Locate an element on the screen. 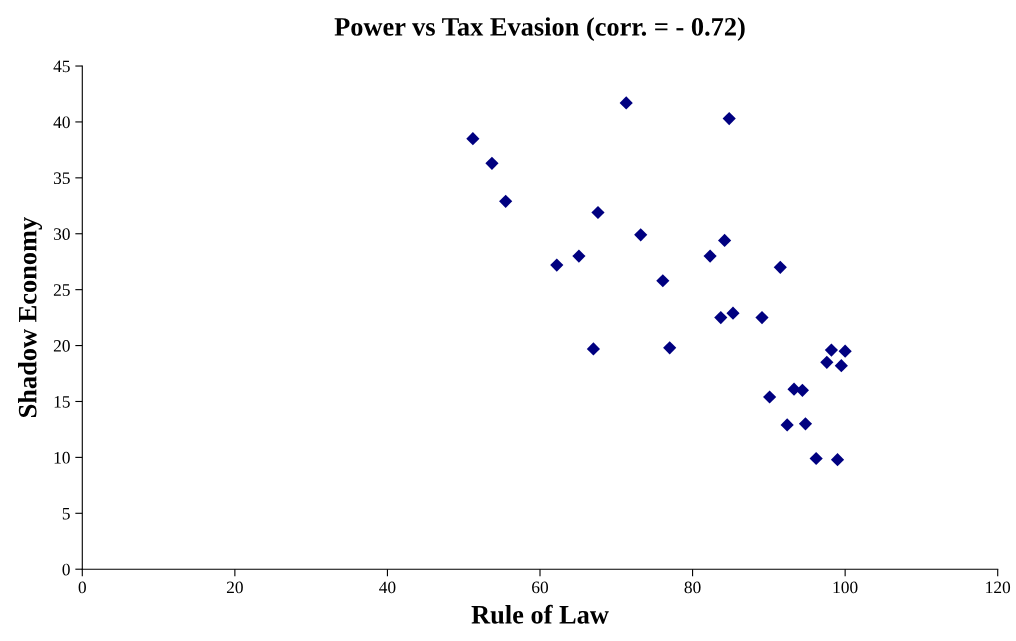 The image size is (1016, 641). y-axis-title: Shadow Economy is located at coordinates (30, 317).